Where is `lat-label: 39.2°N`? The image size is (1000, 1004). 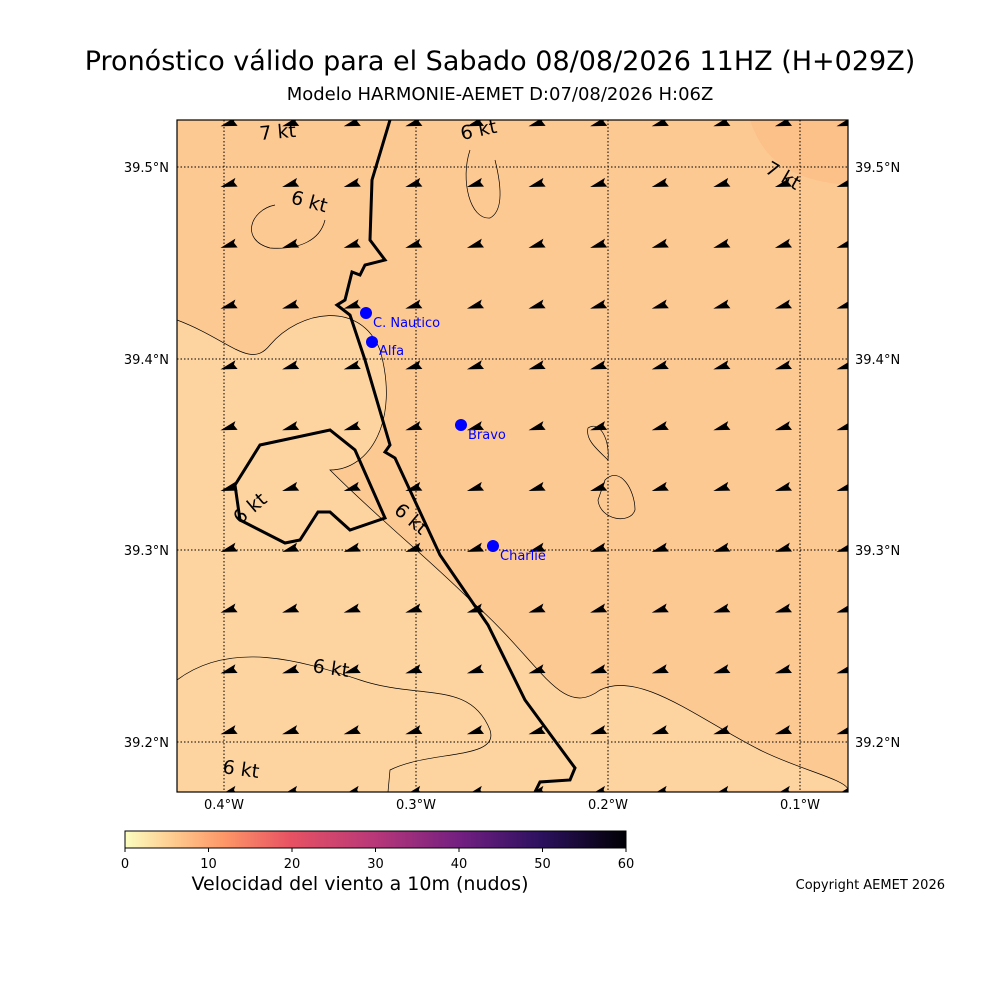 lat-label: 39.2°N is located at coordinates (146, 743).